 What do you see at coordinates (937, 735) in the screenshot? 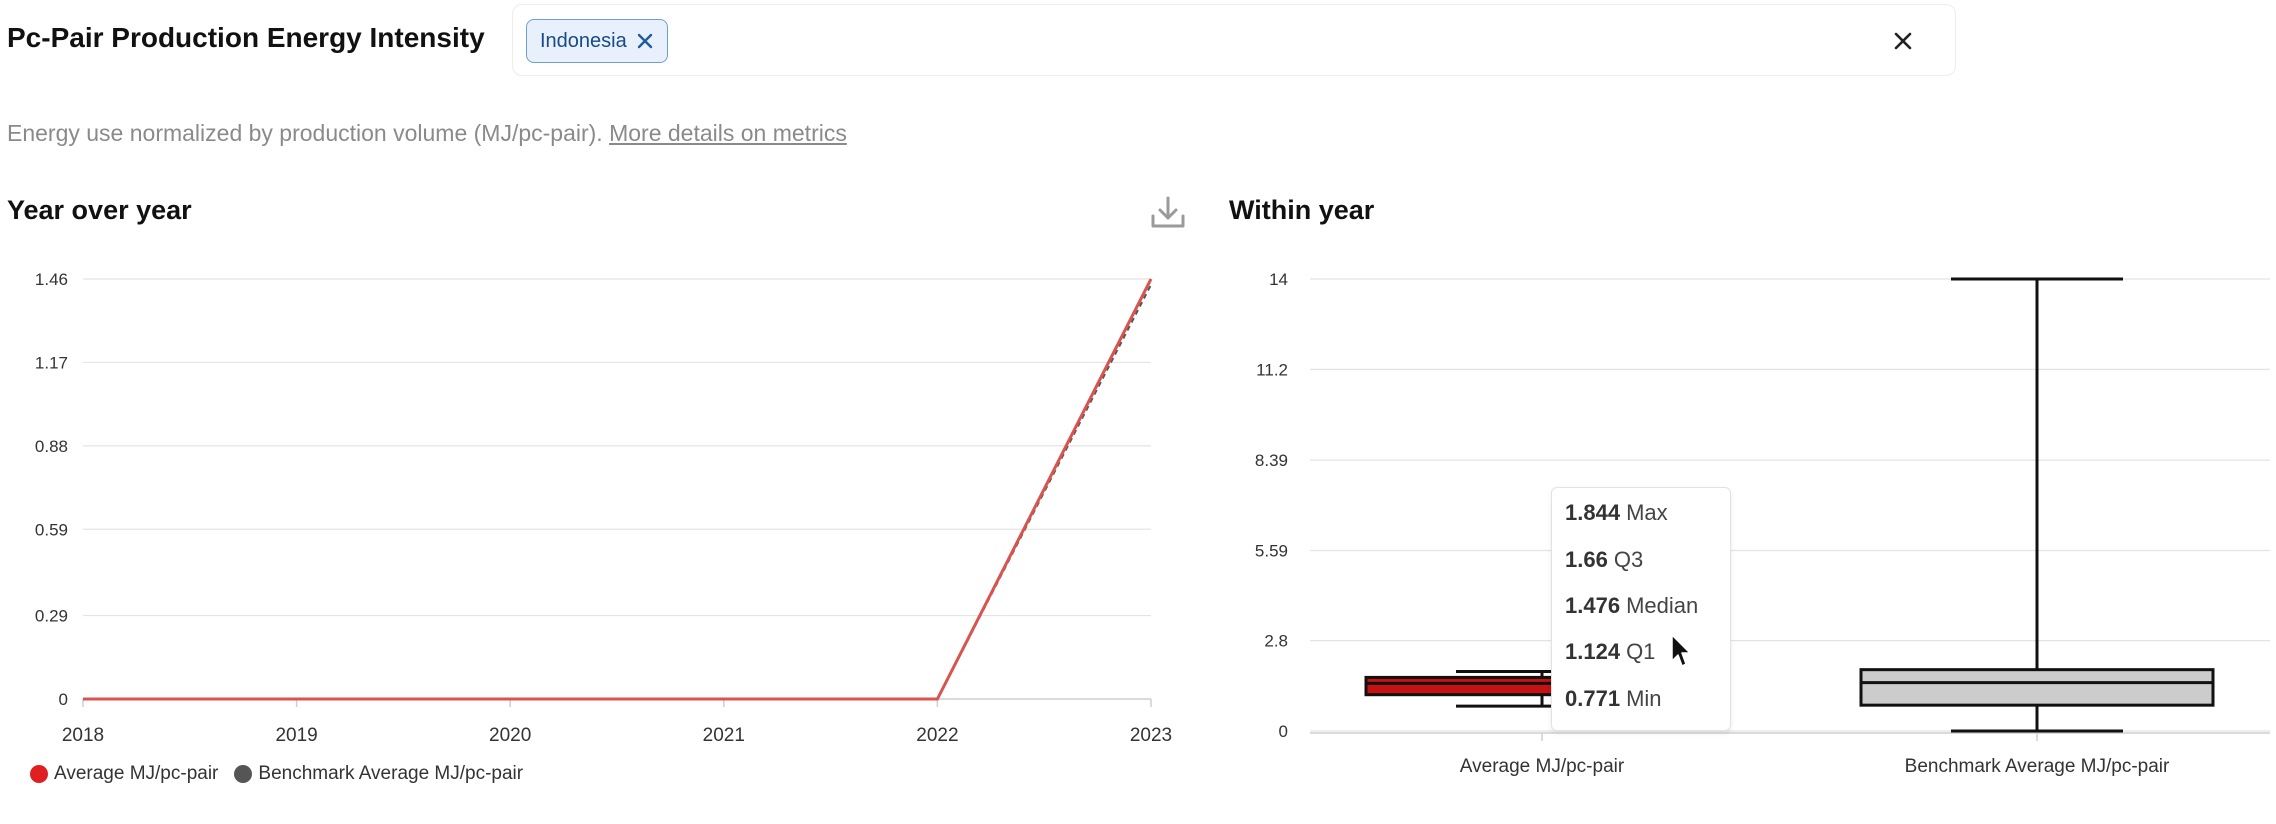
I see `x-tick-label: 2022` at bounding box center [937, 735].